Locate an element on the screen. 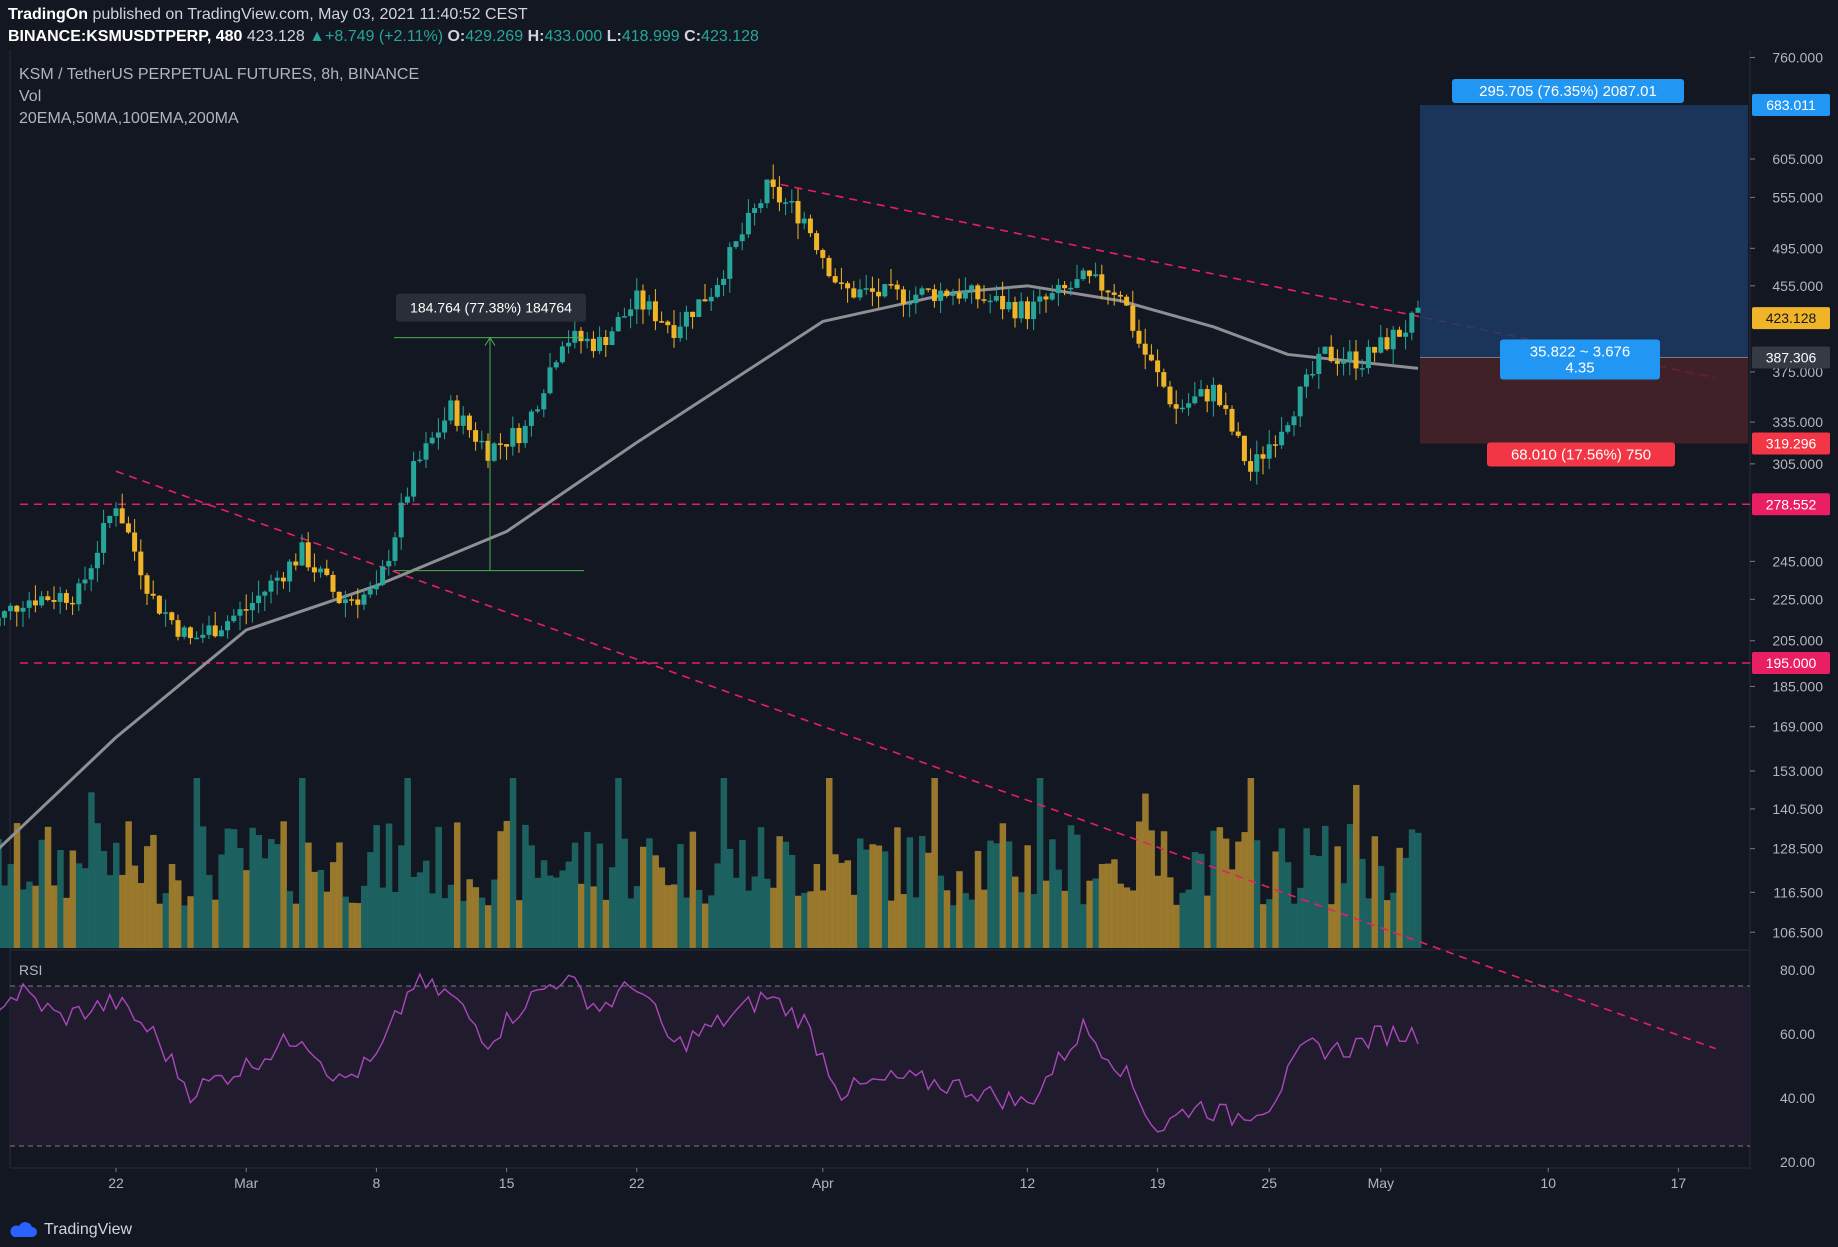 This screenshot has height=1247, width=1838. tradingview-watermark: TradingView is located at coordinates (70, 1230).